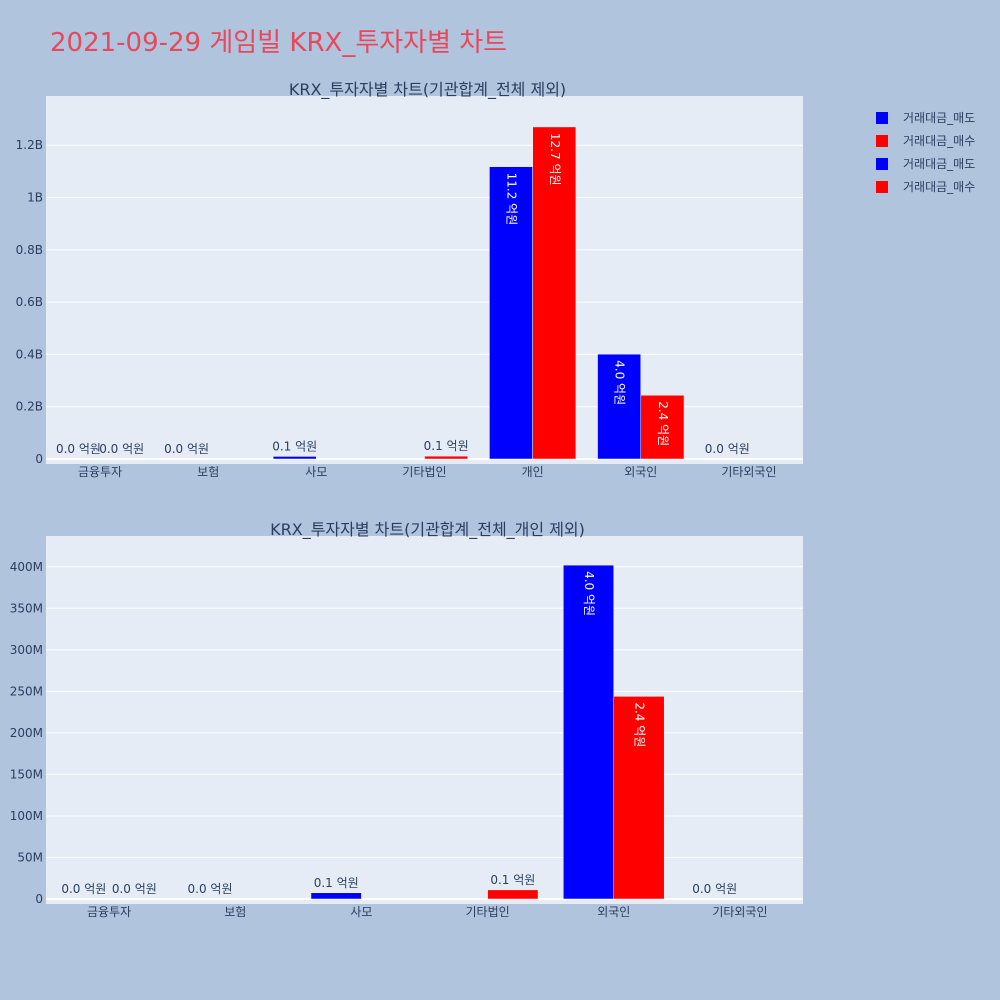 This screenshot has width=1000, height=1000. What do you see at coordinates (427, 90) in the screenshot?
I see `chart-title: KRX_투자자별 차트(기관합계_전체 제외)` at bounding box center [427, 90].